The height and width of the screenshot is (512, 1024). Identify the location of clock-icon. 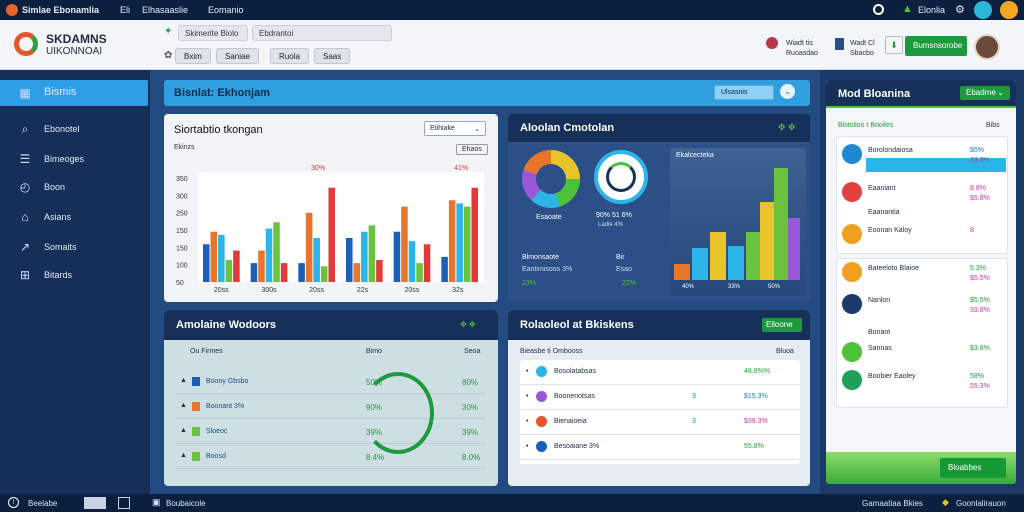
(878, 9).